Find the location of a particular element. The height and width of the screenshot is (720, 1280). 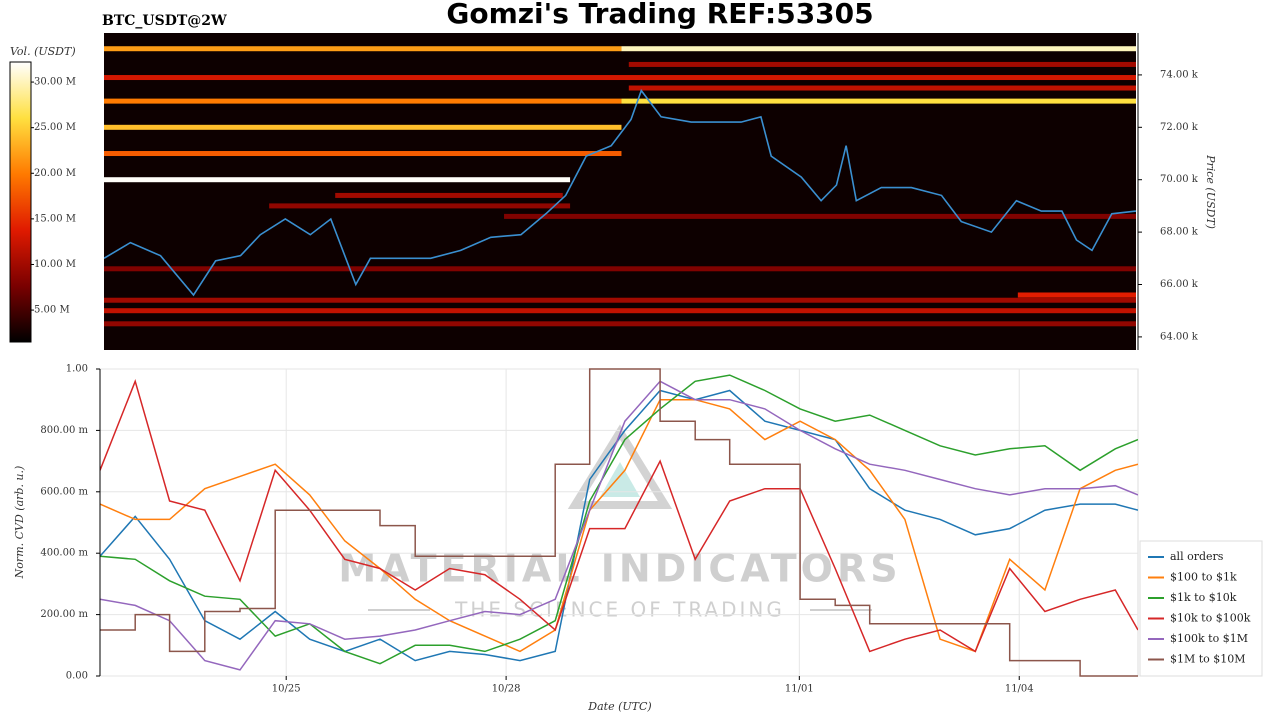

legend-label: $10k to $100k is located at coordinates (1210, 618).